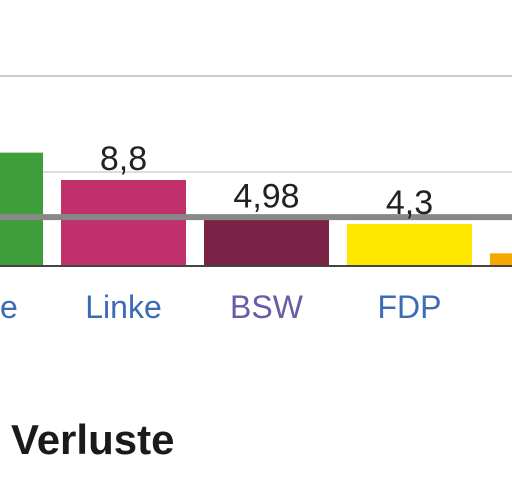 This screenshot has height=480, width=512. Describe the element at coordinates (409, 203) in the screenshot. I see `value-label-fdp: 4,3` at that location.